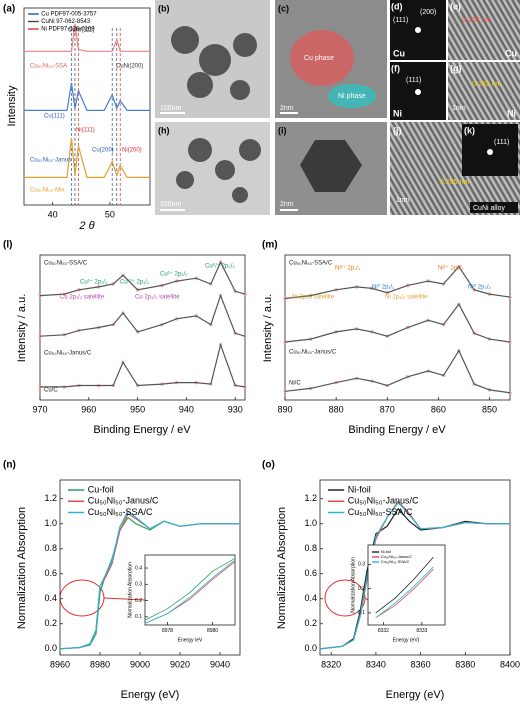 The image size is (520, 711). I want to click on x-tick-label: 8380, so click(465, 664).